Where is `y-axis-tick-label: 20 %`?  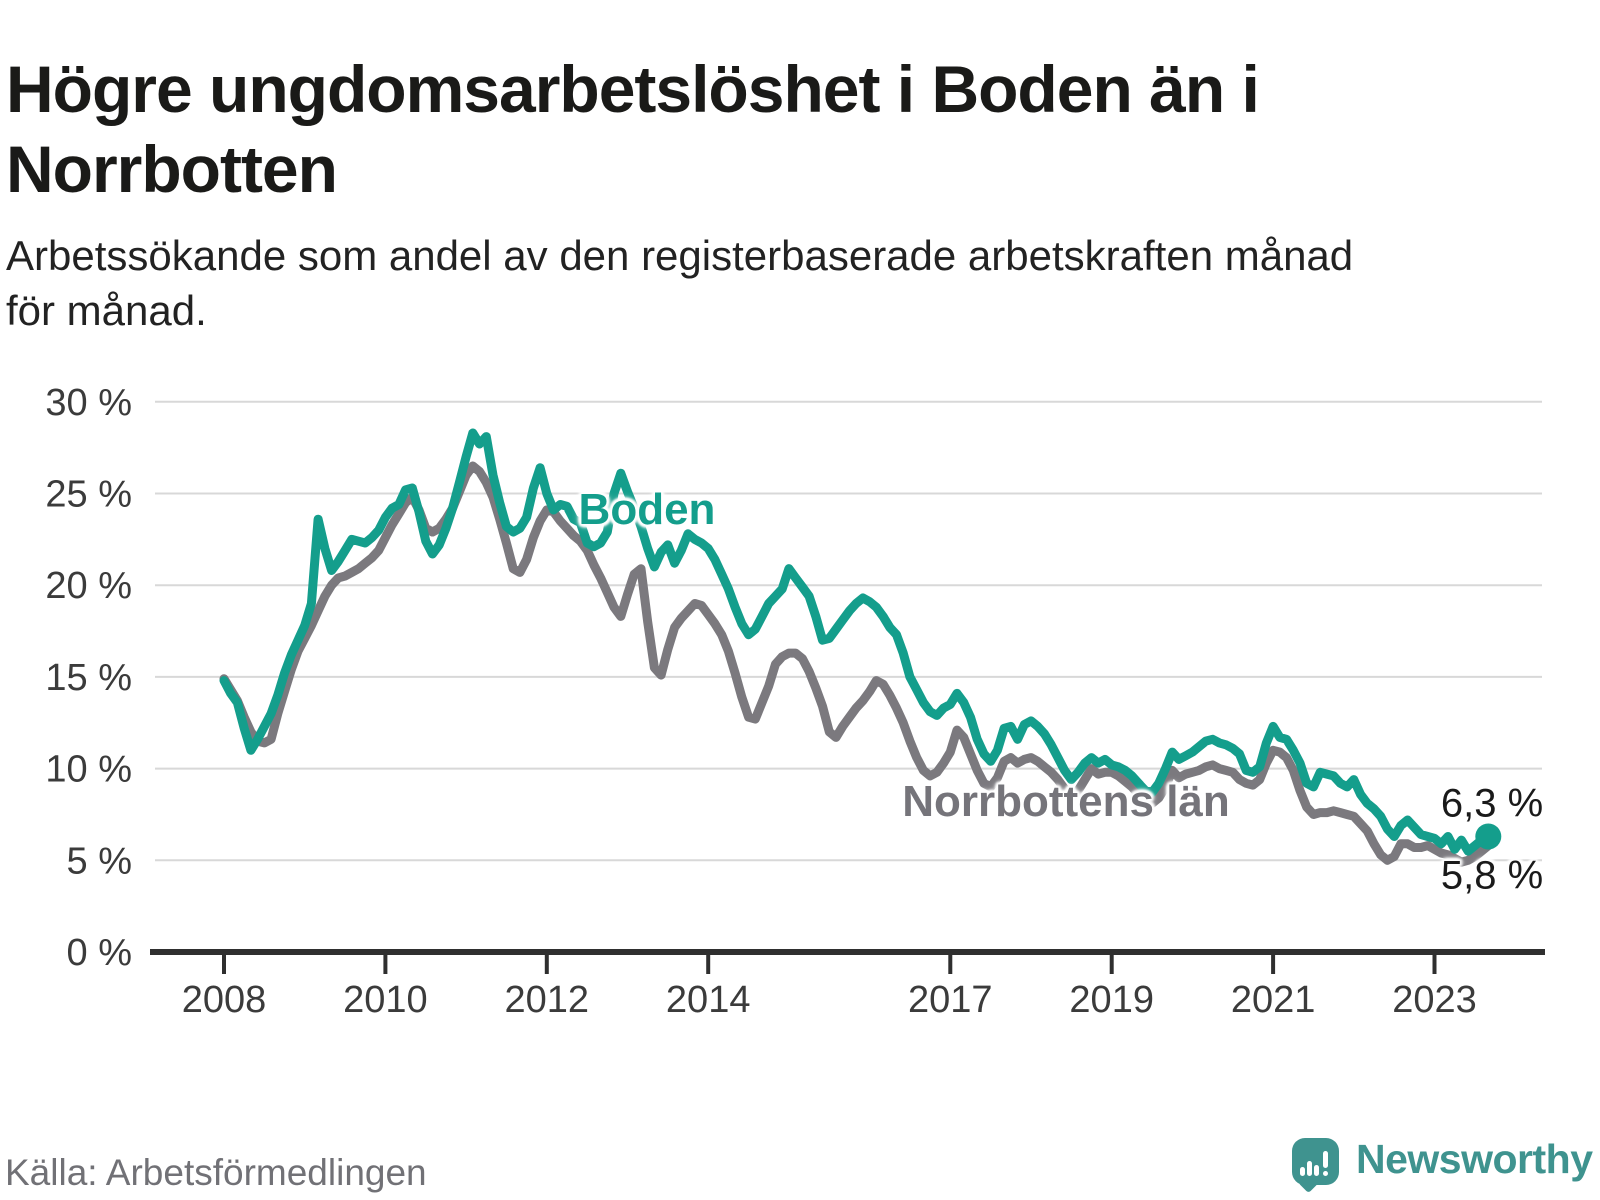
y-axis-tick-label: 20 % is located at coordinates (88, 586).